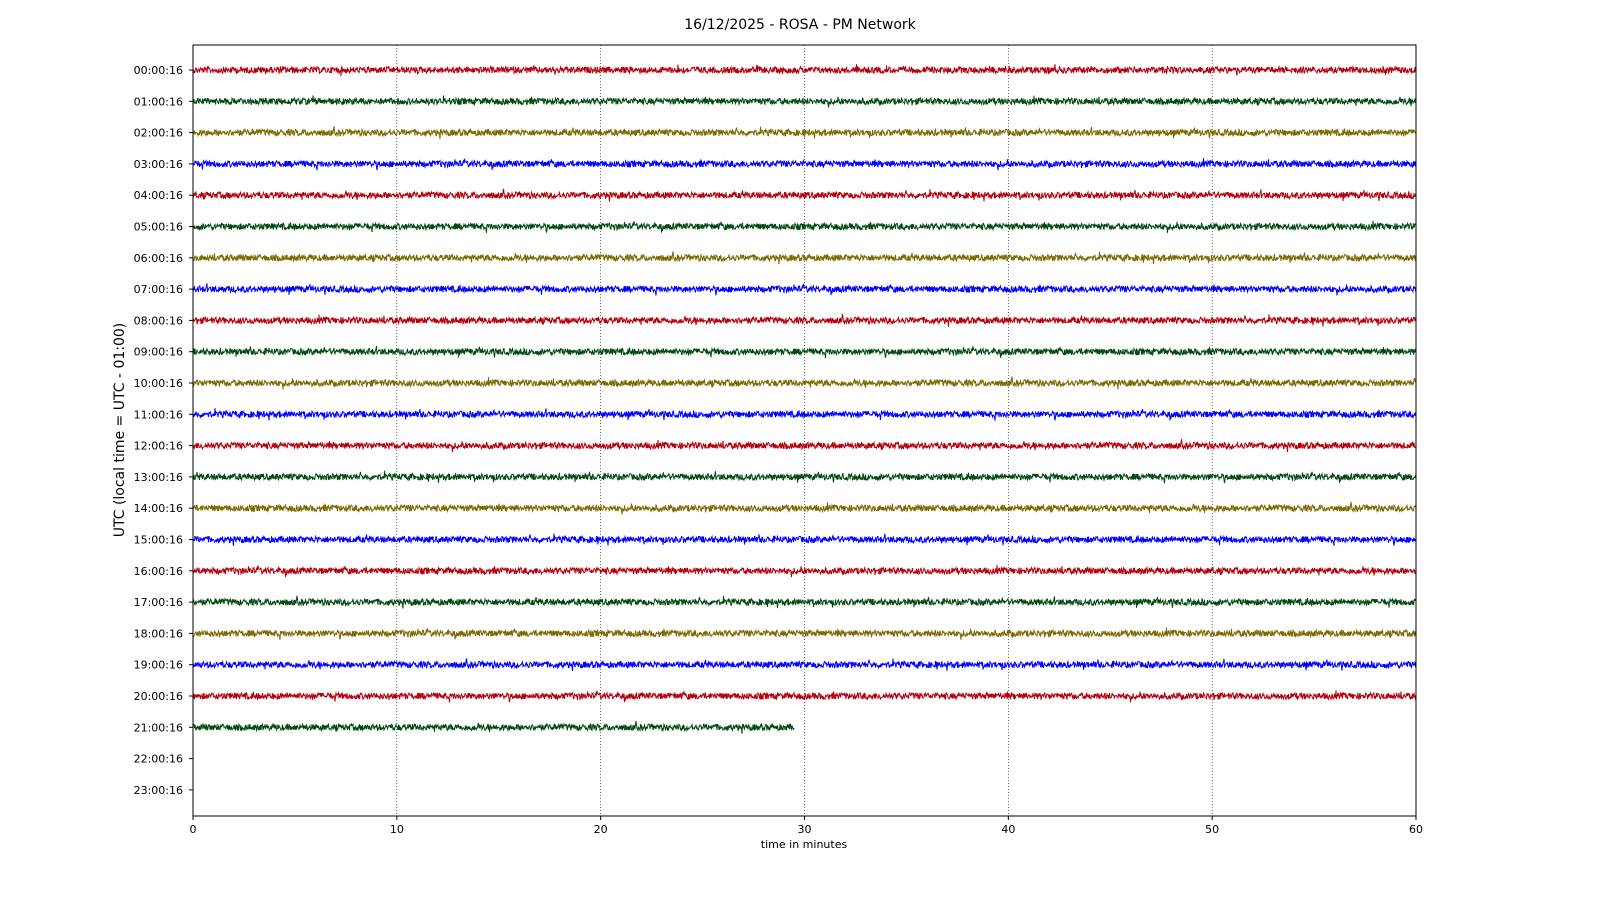  Describe the element at coordinates (1008, 829) in the screenshot. I see `x-tick-label: 40` at that location.